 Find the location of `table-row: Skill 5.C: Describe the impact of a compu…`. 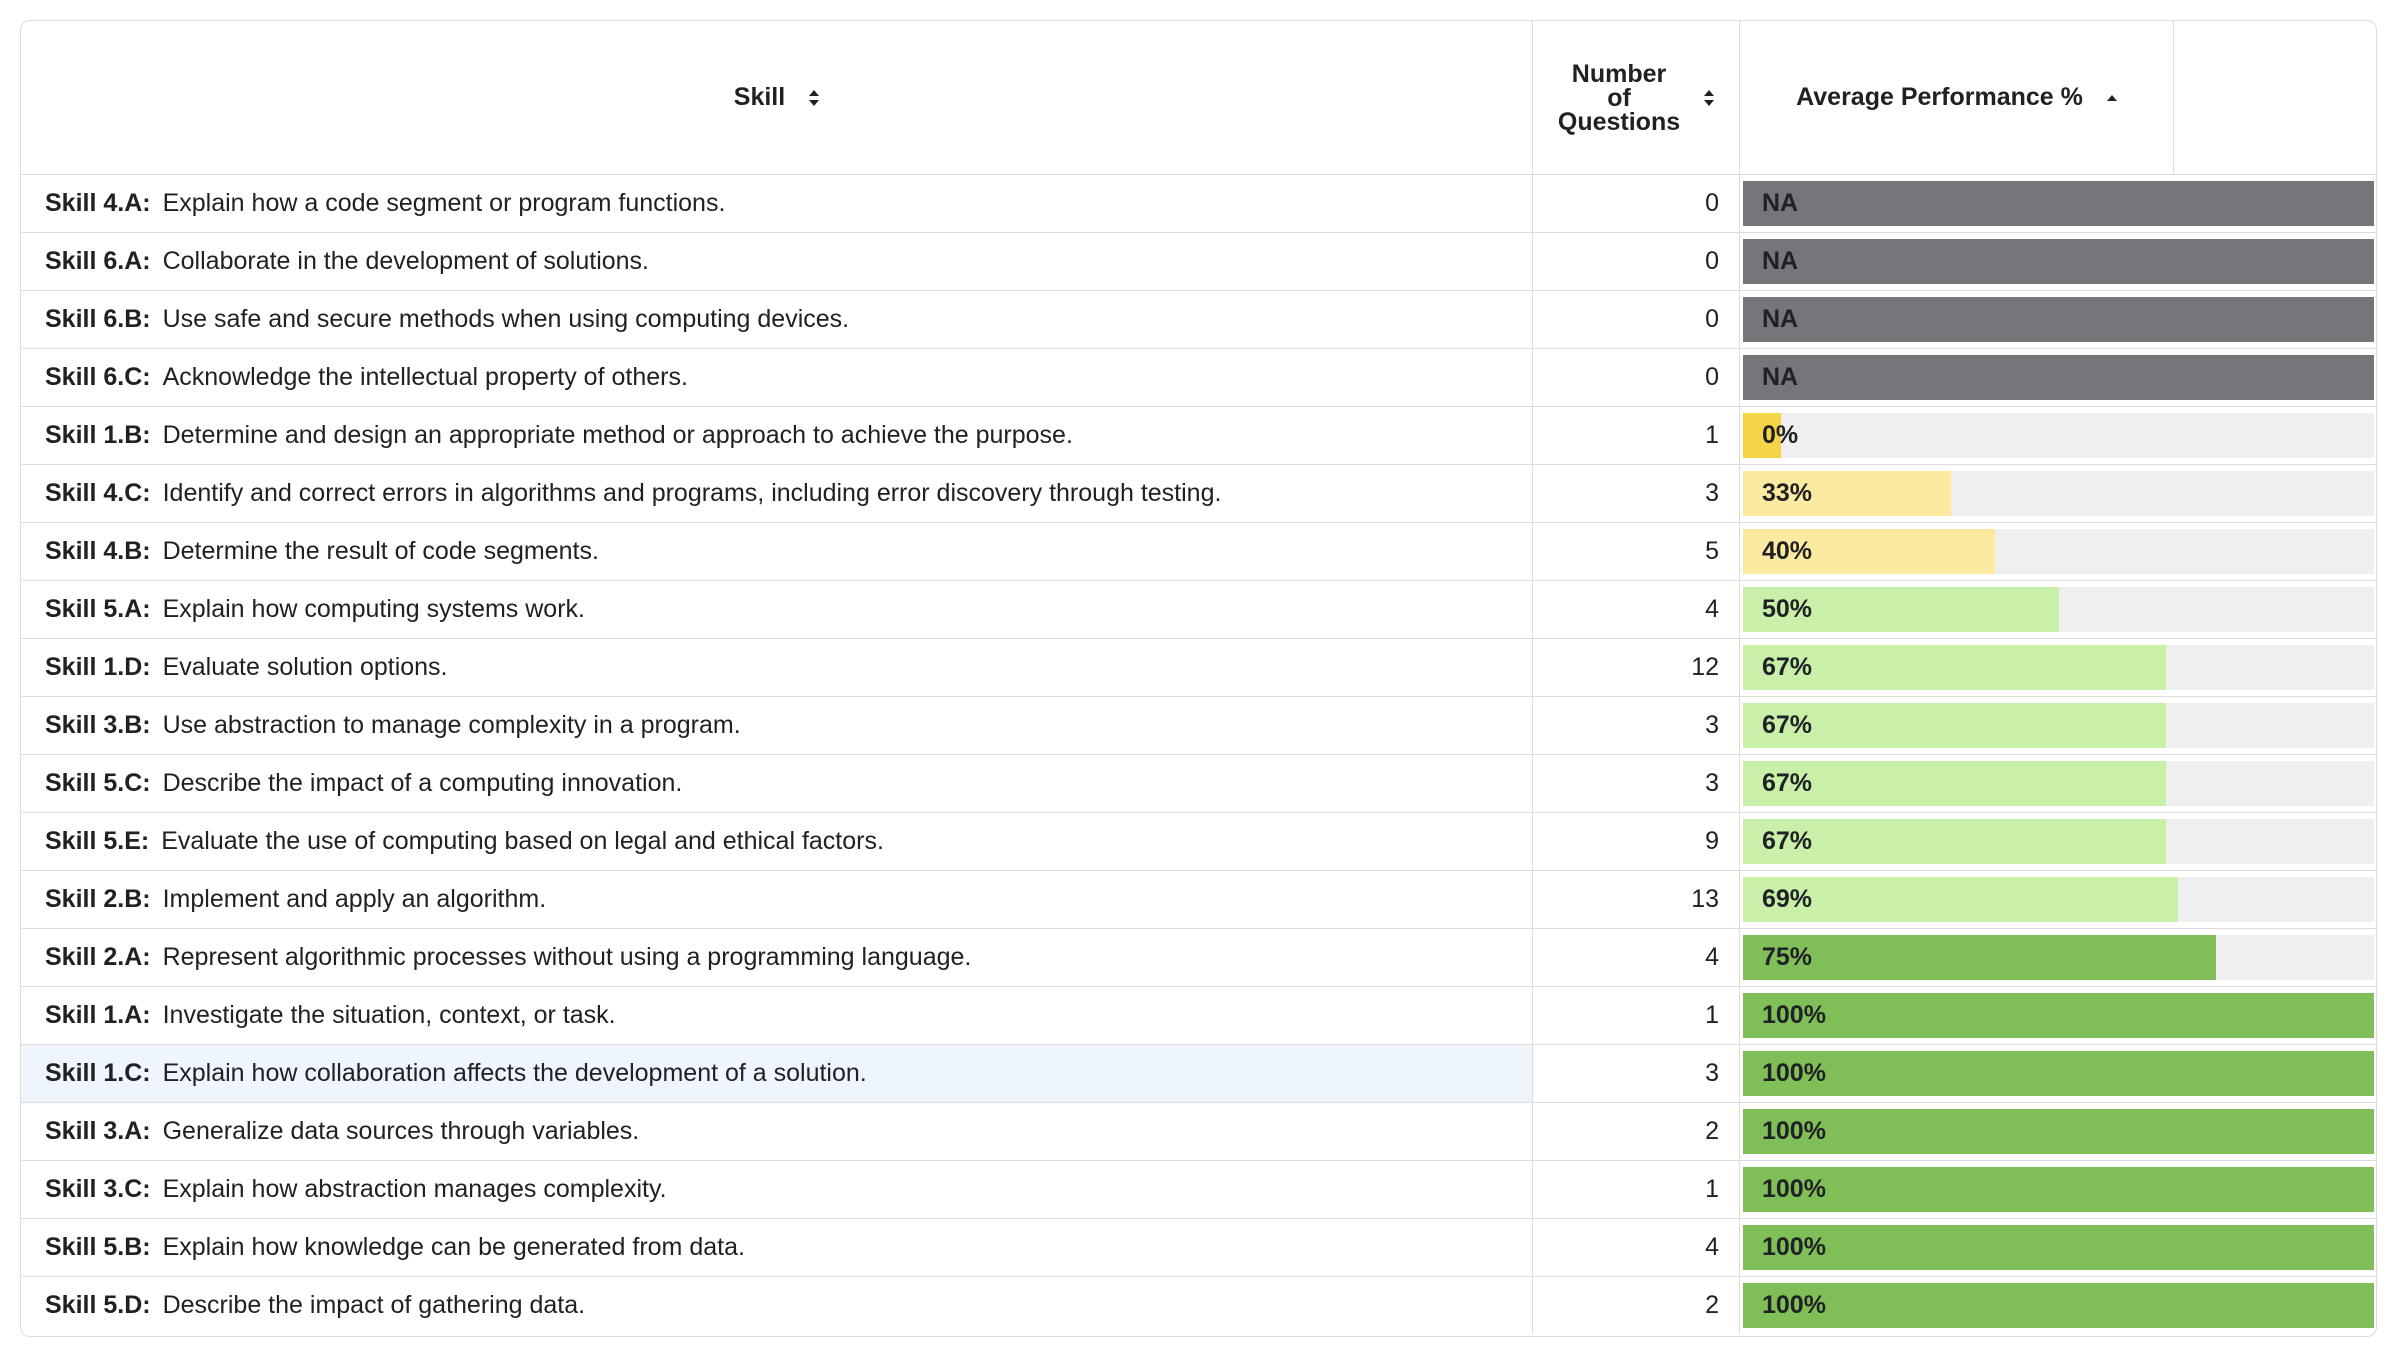

table-row: Skill 5.C: Describe the impact of a compu… is located at coordinates (1198, 784).